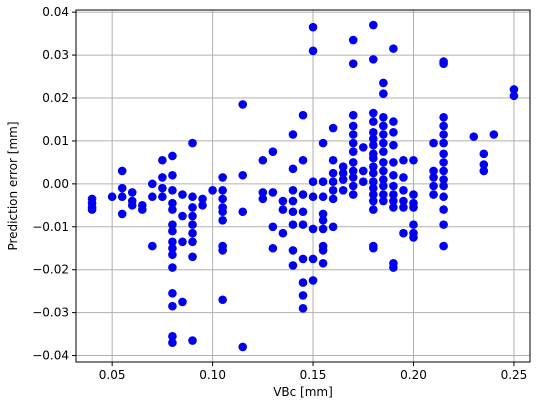  Describe the element at coordinates (50, 227) in the screenshot. I see `y-tick-label: −0.01` at that location.